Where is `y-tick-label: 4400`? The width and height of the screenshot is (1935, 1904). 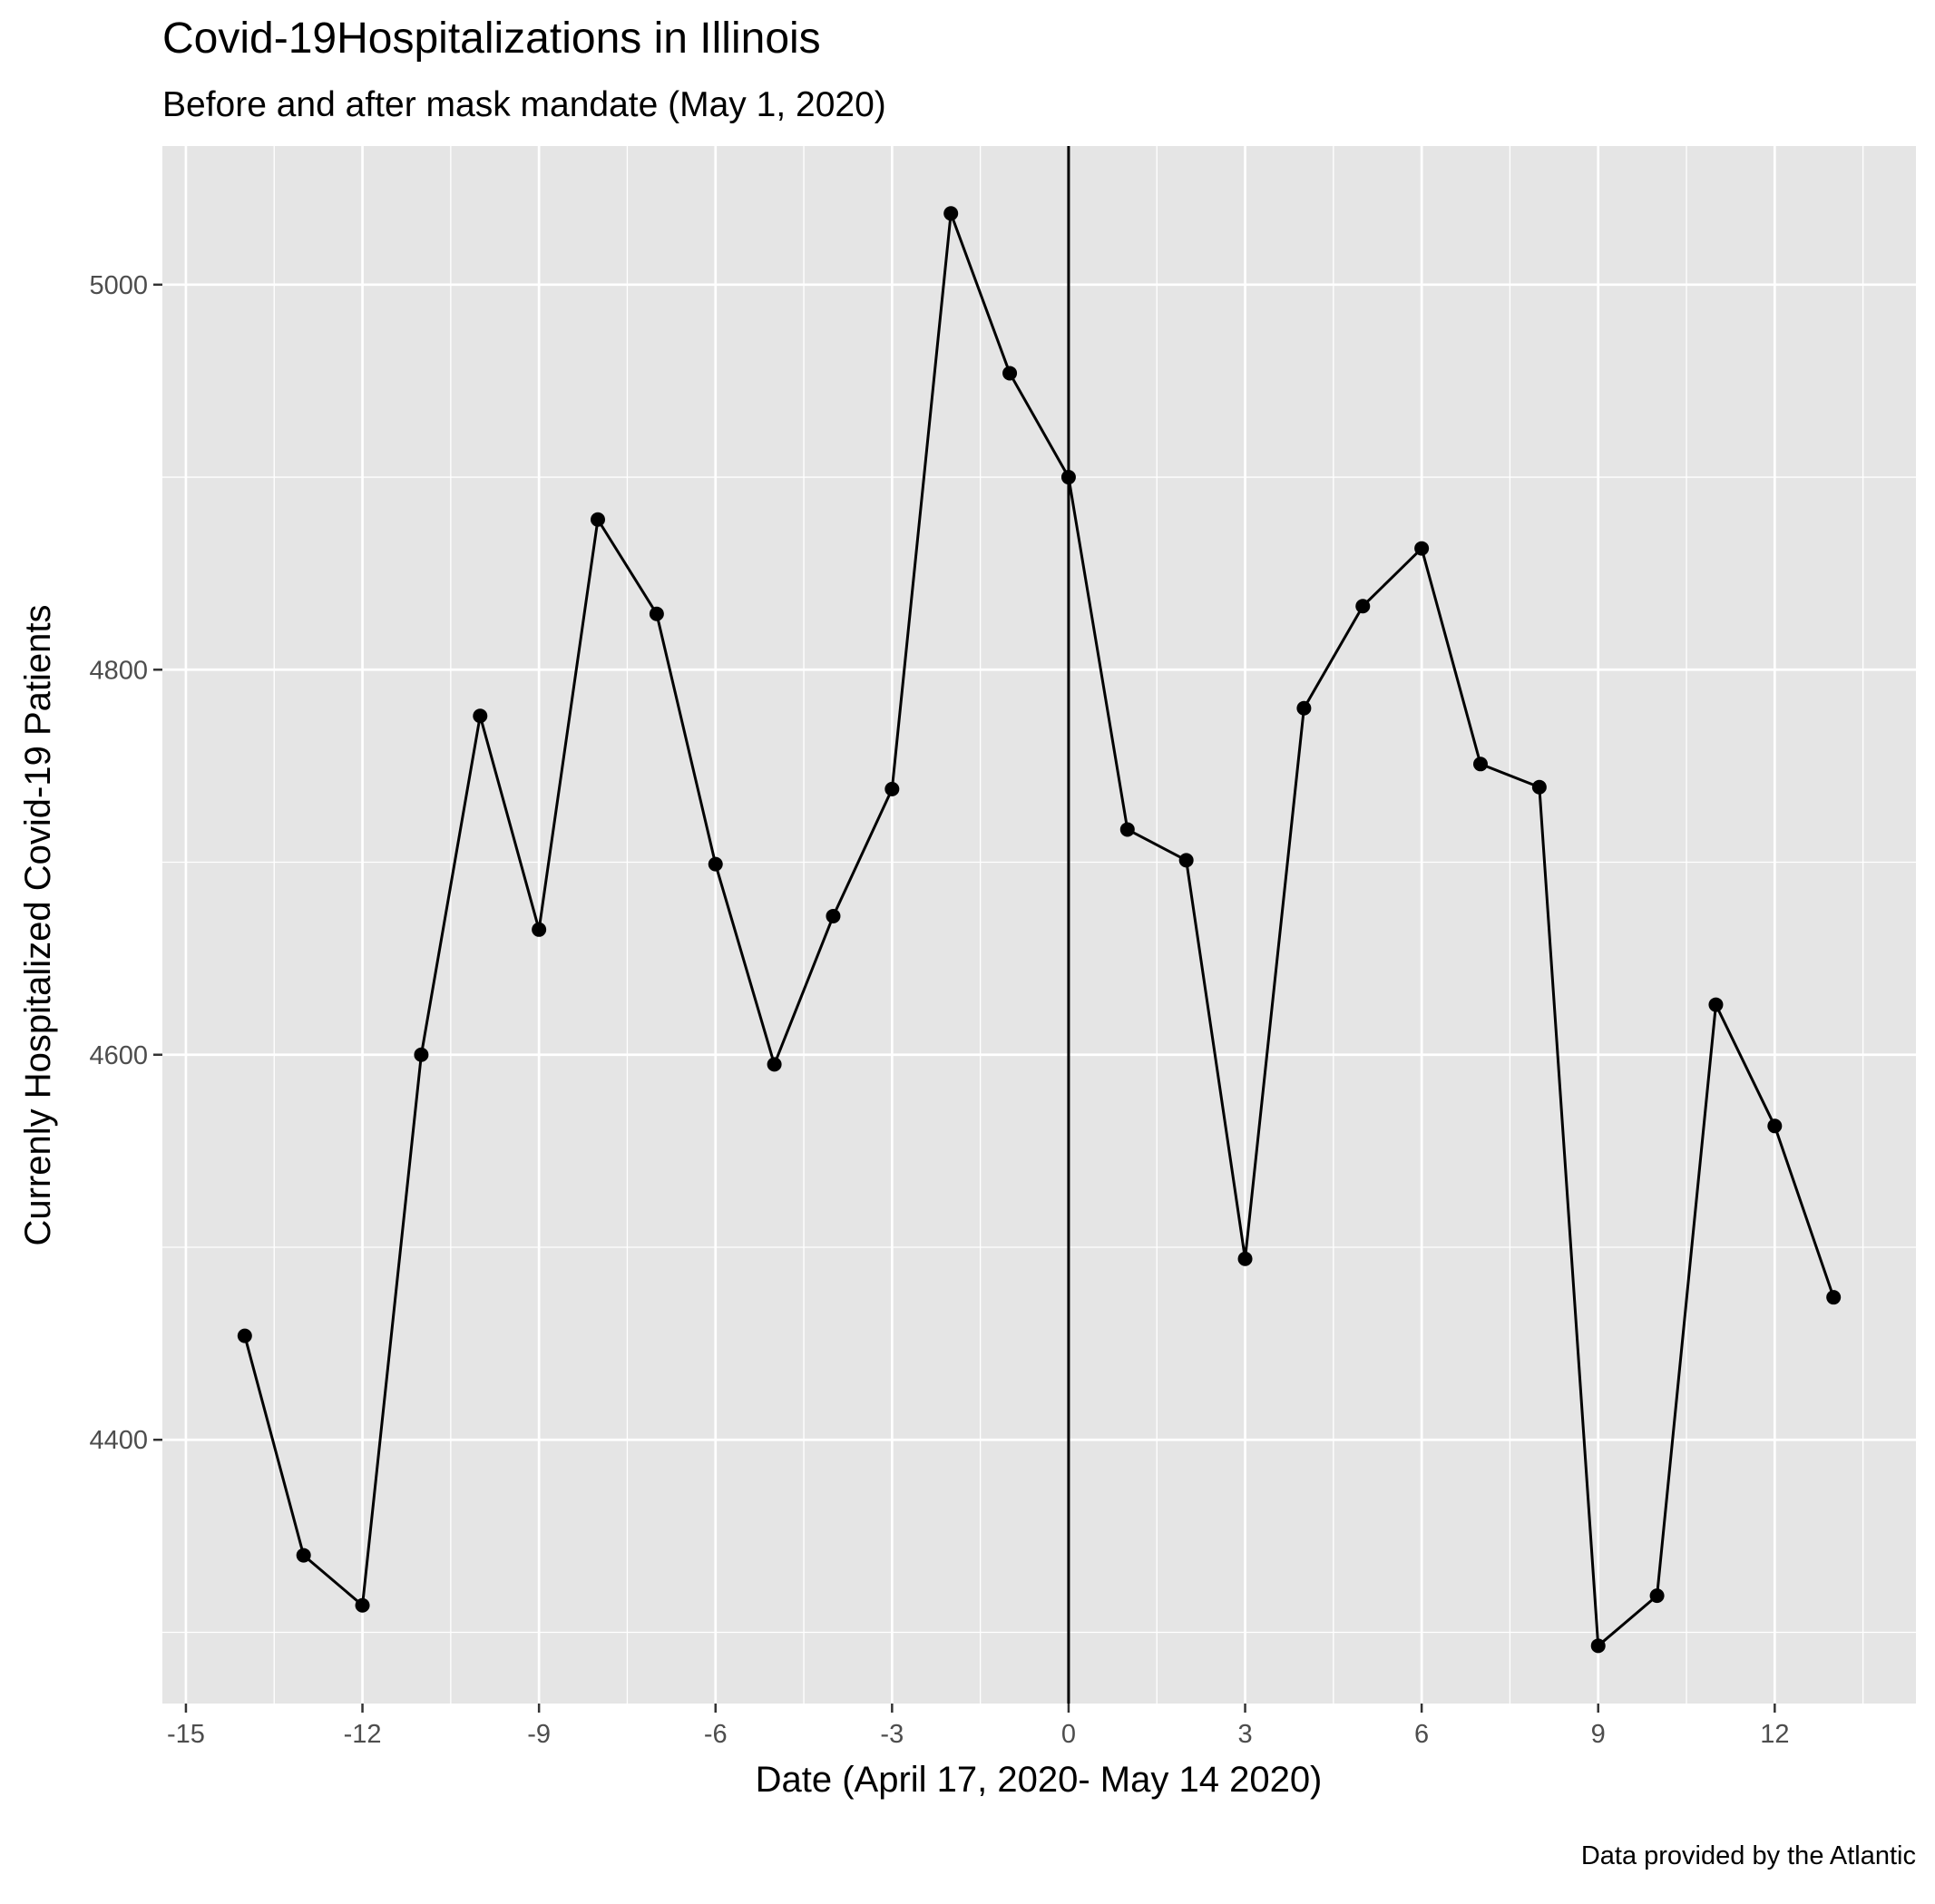
y-tick-label: 4400 is located at coordinates (118, 1440).